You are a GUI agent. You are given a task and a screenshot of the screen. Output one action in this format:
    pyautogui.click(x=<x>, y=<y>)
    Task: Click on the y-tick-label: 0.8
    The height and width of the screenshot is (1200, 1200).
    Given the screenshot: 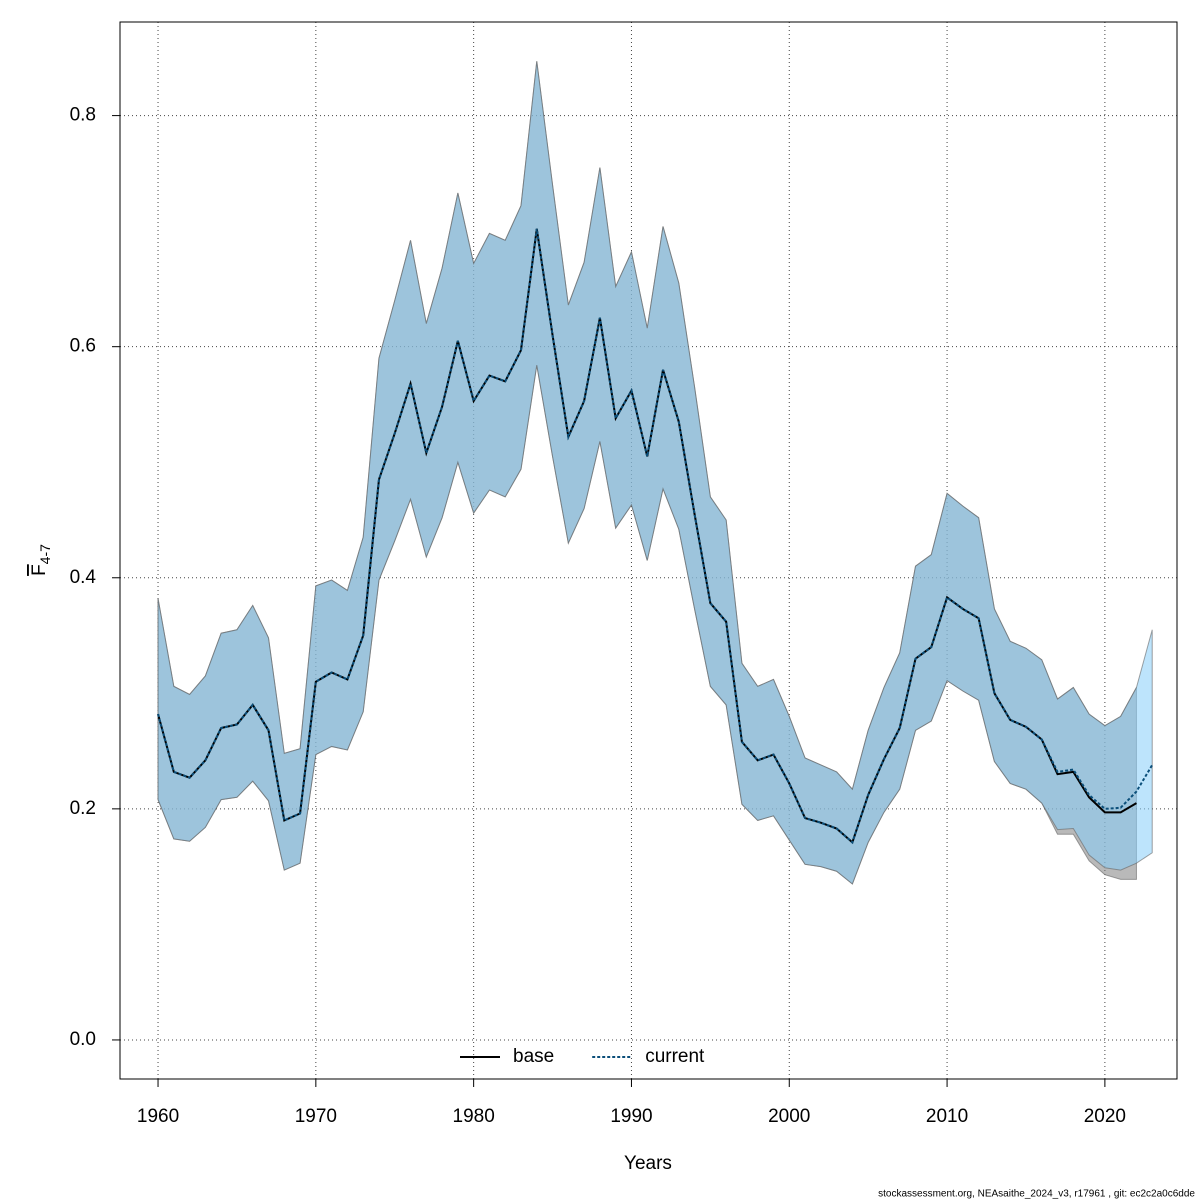 What is the action you would take?
    pyautogui.click(x=83, y=115)
    